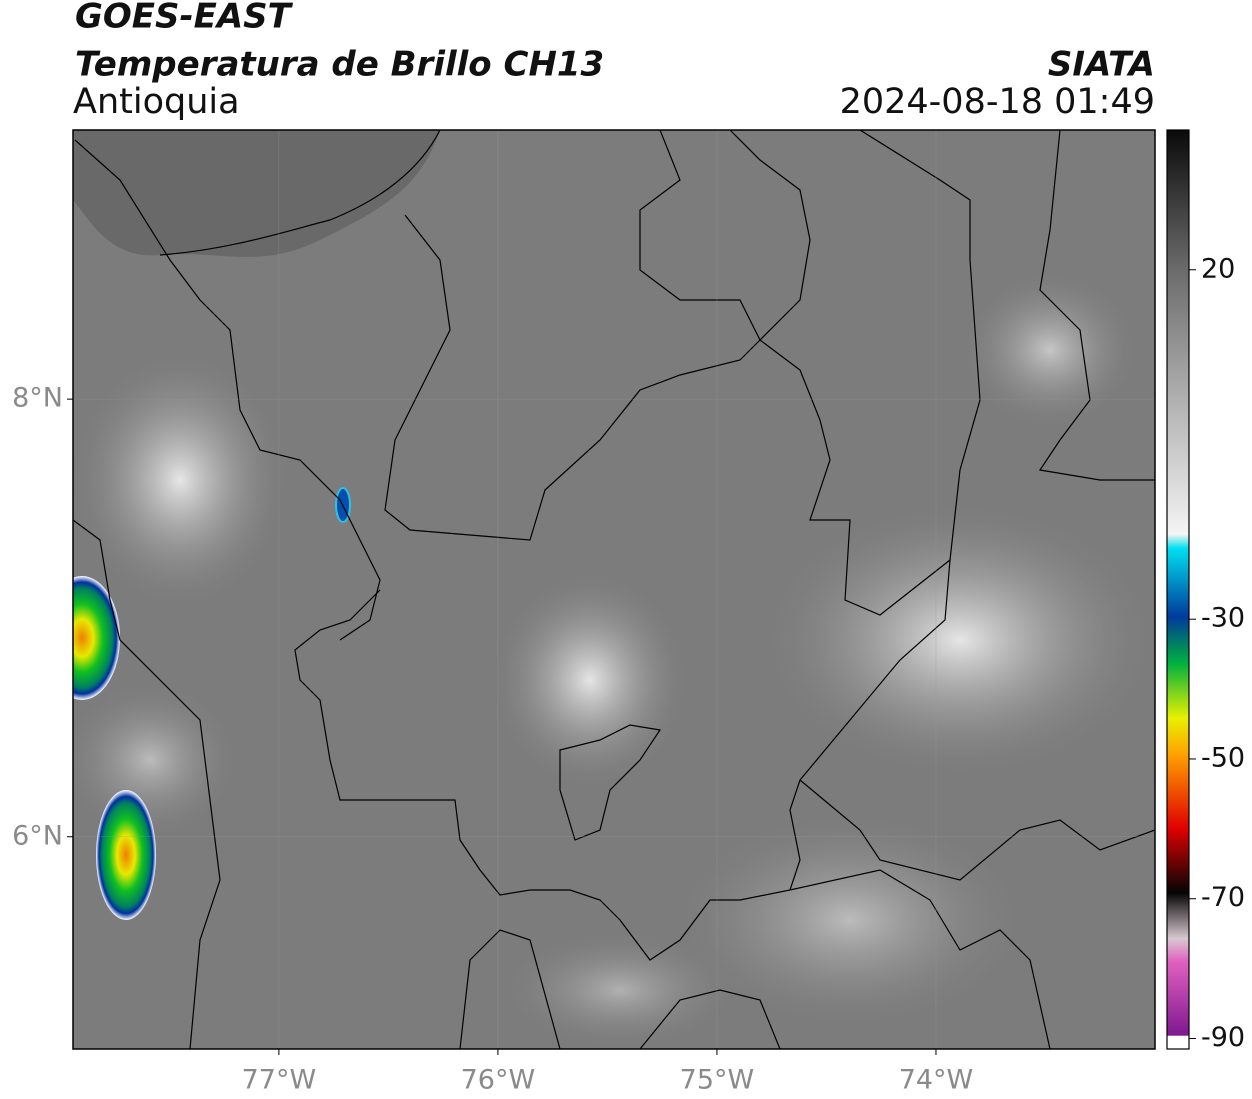  Describe the element at coordinates (1178, 589) in the screenshot. I see `colorbar` at that location.